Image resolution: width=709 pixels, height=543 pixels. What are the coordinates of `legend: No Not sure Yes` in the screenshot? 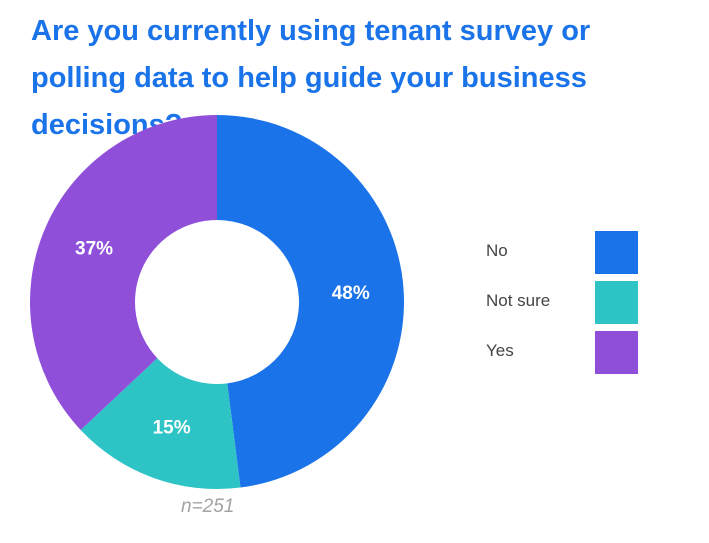 It's located at (566, 305).